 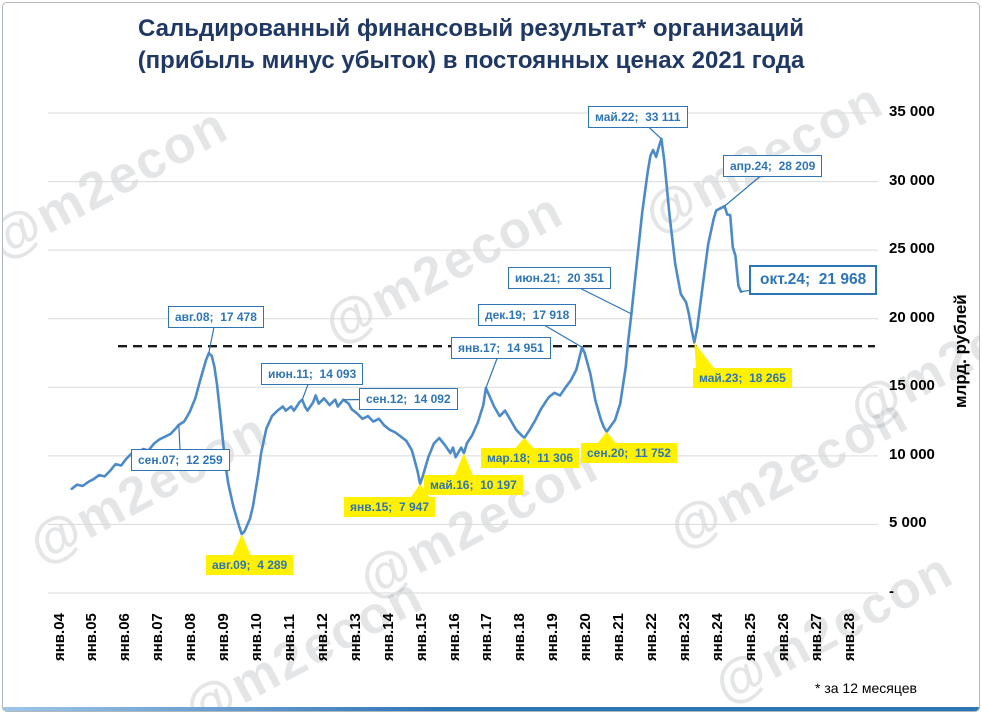 What do you see at coordinates (421, 637) in the screenshot?
I see `x-tick-label: янв.15` at bounding box center [421, 637].